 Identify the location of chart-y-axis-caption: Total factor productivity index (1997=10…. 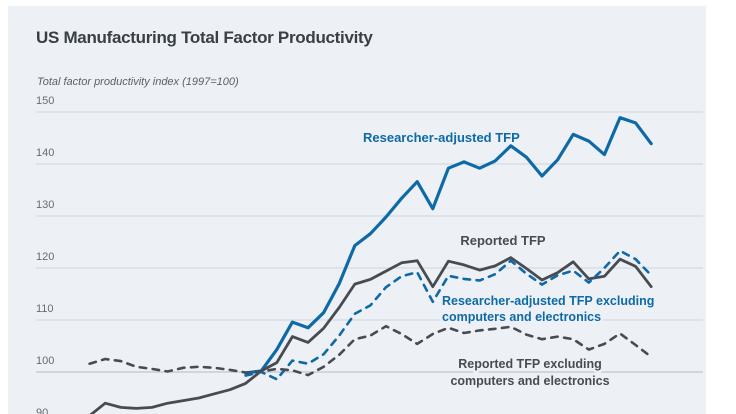
(138, 82).